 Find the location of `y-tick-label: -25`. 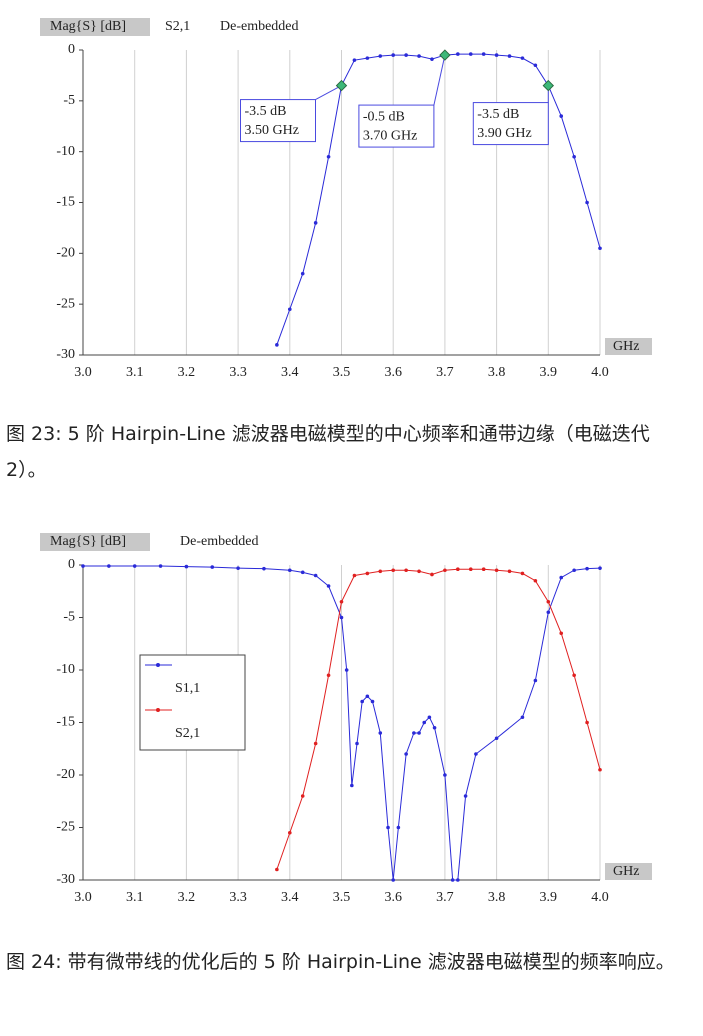

y-tick-label: -25 is located at coordinates (65, 303).